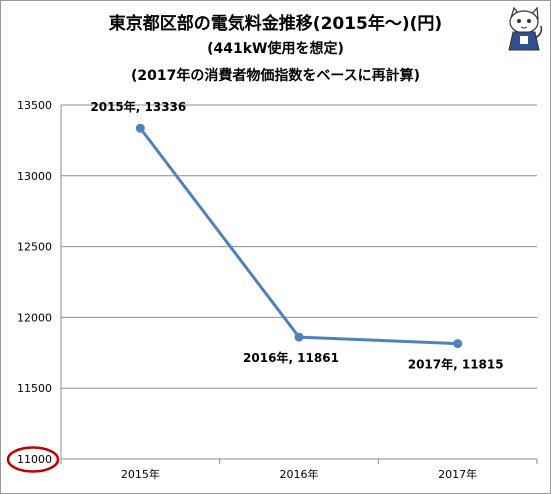 This screenshot has height=494, width=551. Describe the element at coordinates (275, 76) in the screenshot. I see `chart-subtitle-2: (2017年の消費者物価指数をベースに再計算)` at that location.